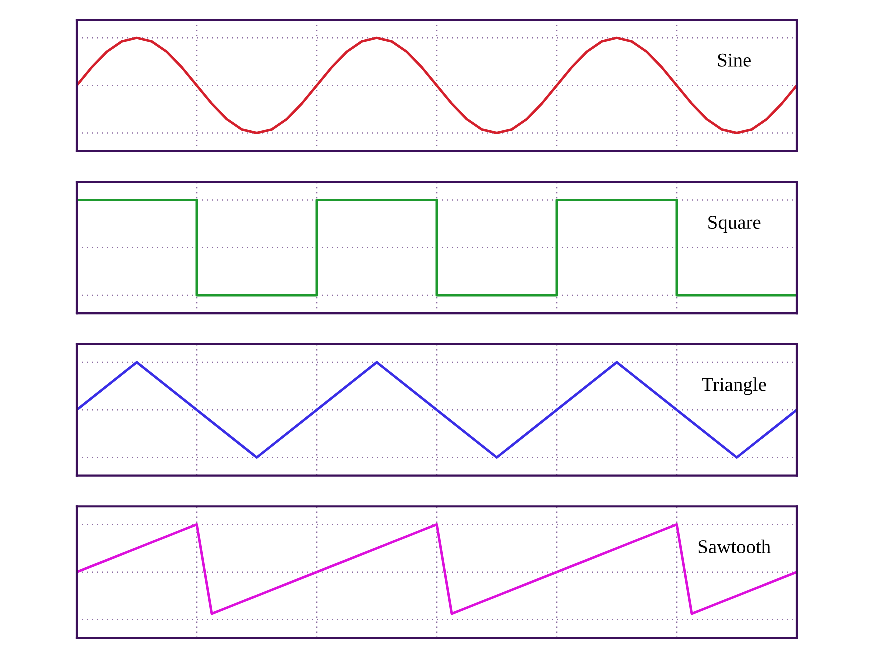  I want to click on text: Triangle, so click(734, 387).